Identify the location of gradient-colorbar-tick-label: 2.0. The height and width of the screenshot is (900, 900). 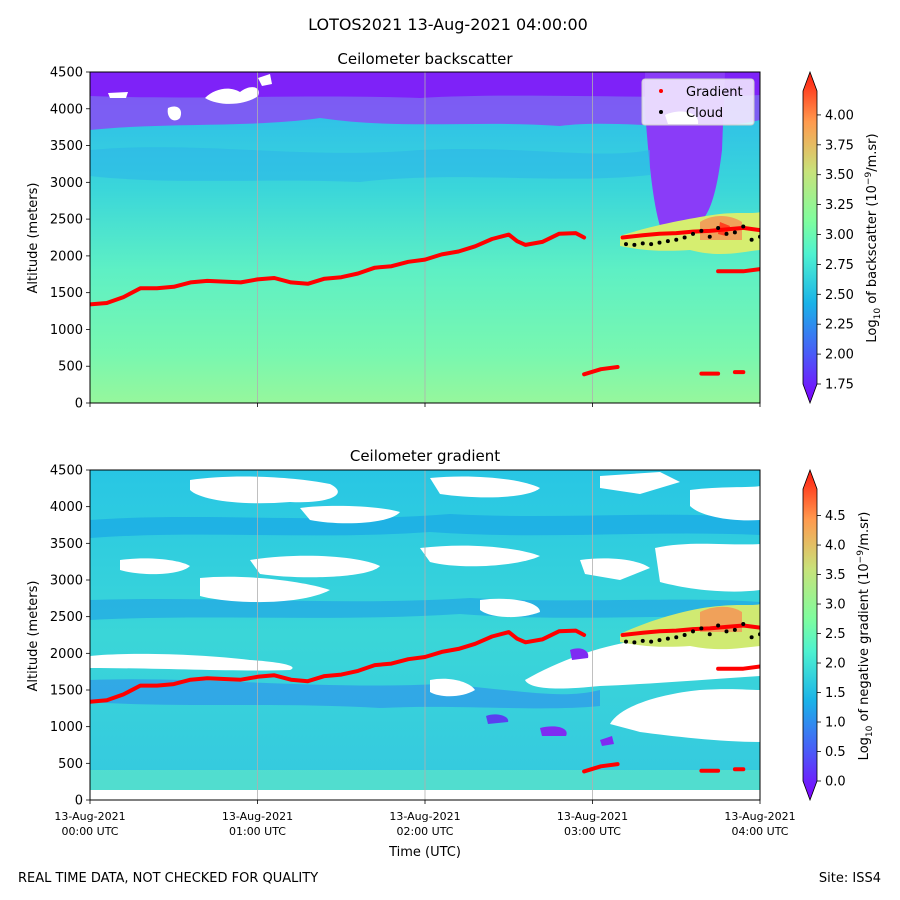
(835, 664).